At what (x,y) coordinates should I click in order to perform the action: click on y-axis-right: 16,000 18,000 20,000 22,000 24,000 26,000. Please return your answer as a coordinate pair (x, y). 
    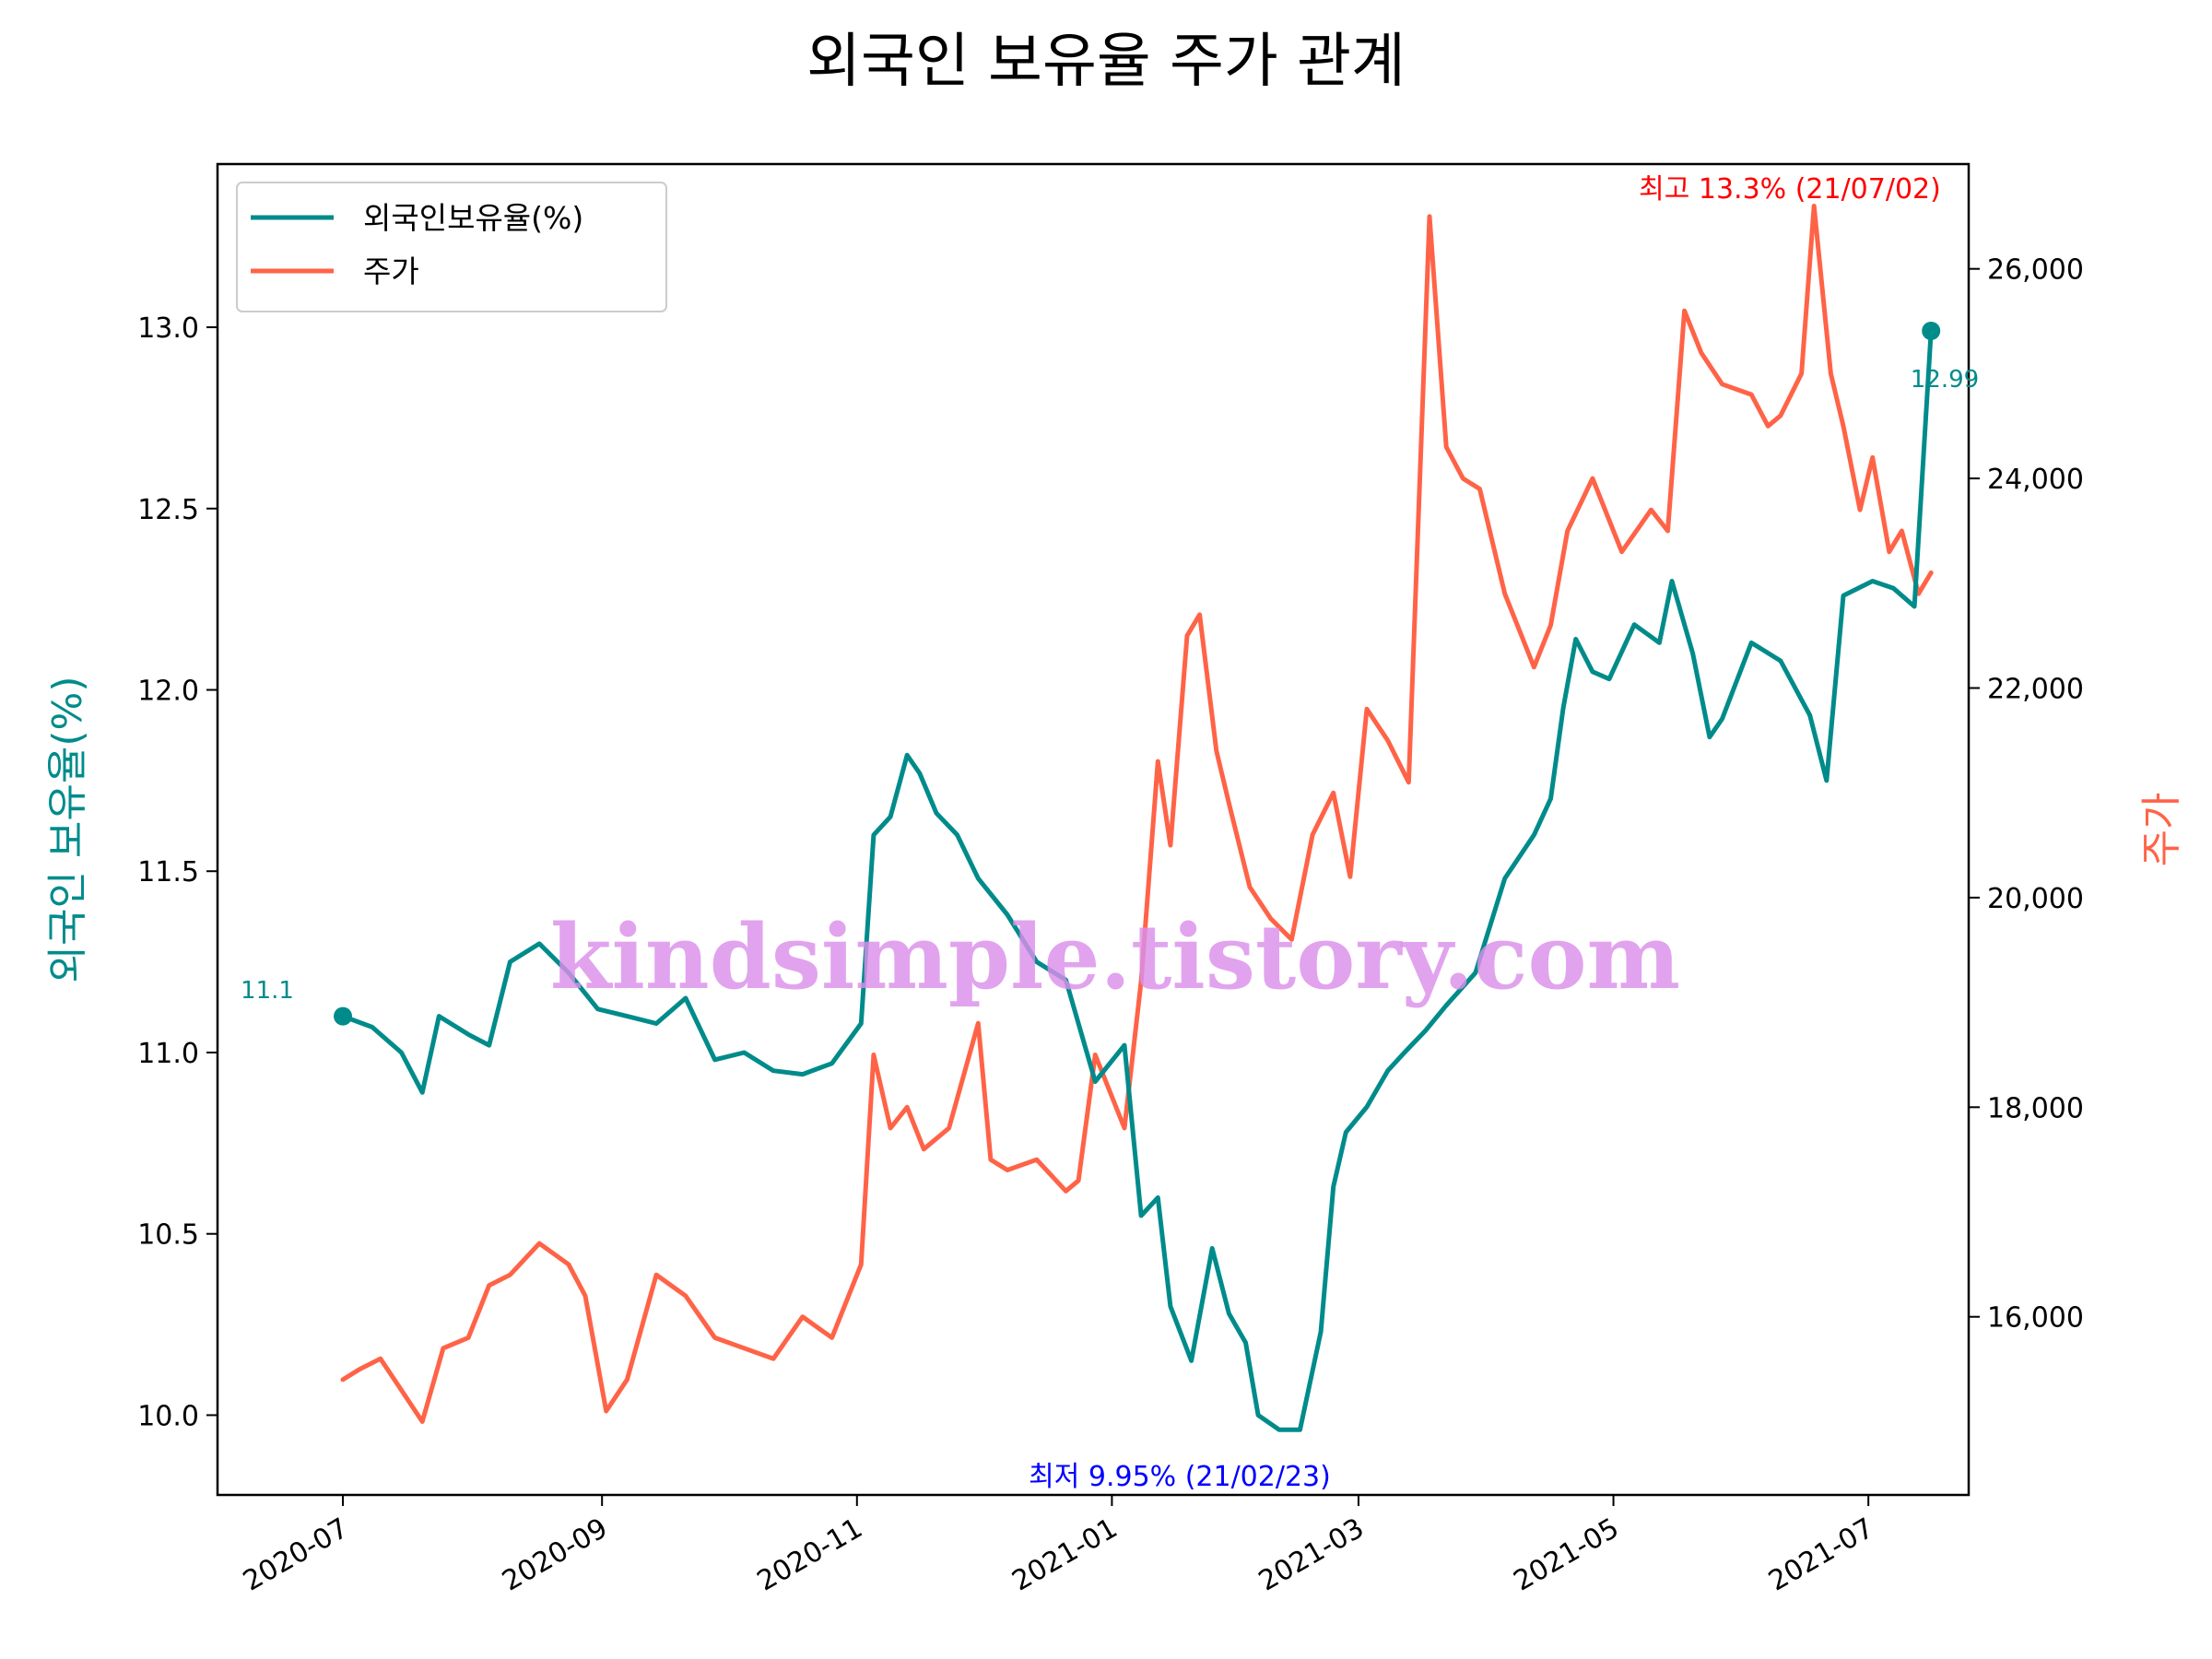
    Looking at the image, I should click on (2026, 794).